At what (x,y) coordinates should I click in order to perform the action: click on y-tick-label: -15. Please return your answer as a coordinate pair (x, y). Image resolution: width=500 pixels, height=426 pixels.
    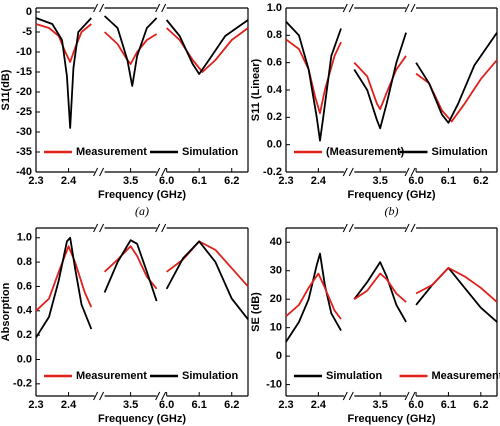
    Looking at the image, I should click on (24, 72).